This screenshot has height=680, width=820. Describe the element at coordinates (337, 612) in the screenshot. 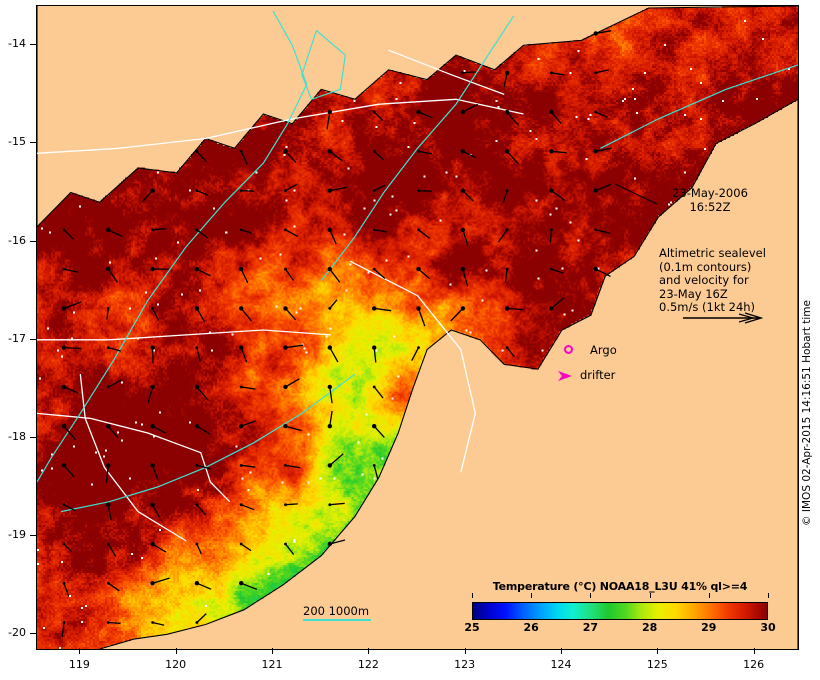

I see `bathymetry-legend: 200 1000m` at that location.